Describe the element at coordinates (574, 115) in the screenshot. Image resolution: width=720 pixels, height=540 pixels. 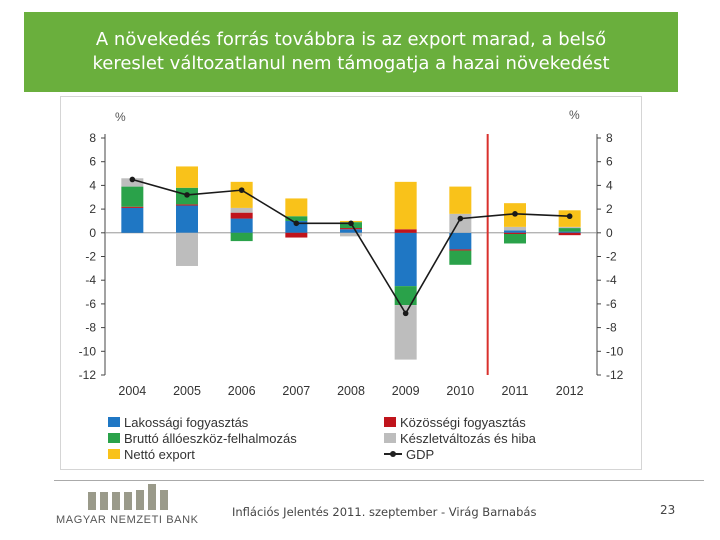
I see `y-axis-unit-right: %` at that location.